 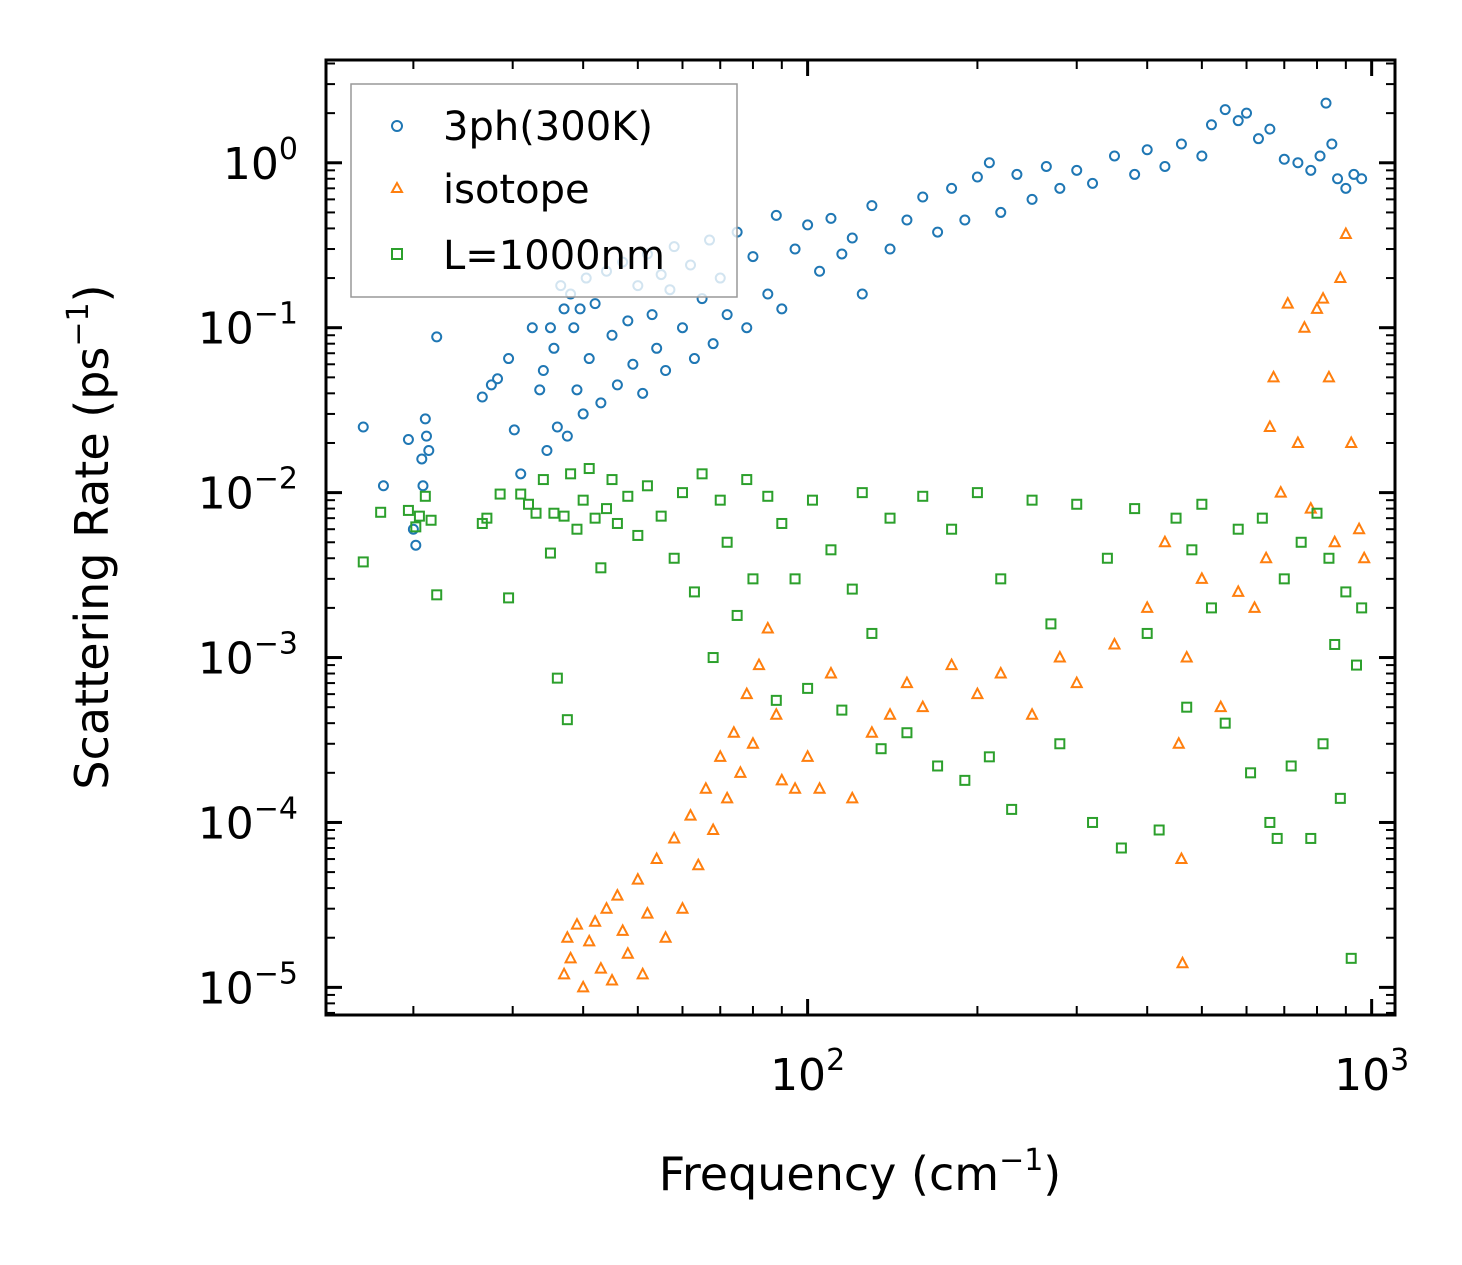 I want to click on y-tick-label: 10⁻⁴, so click(x=248, y=820).